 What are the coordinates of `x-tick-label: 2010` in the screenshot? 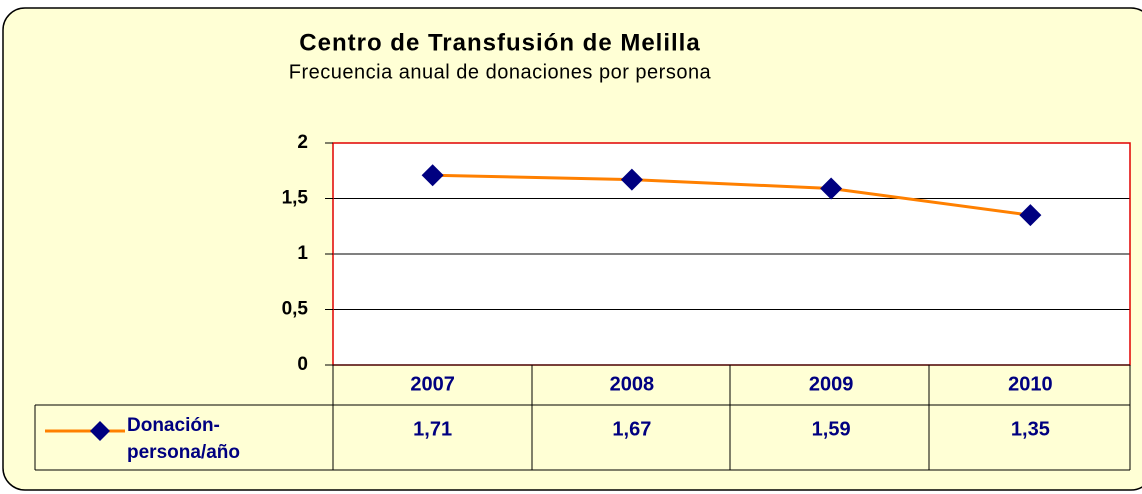 It's located at (1030, 384).